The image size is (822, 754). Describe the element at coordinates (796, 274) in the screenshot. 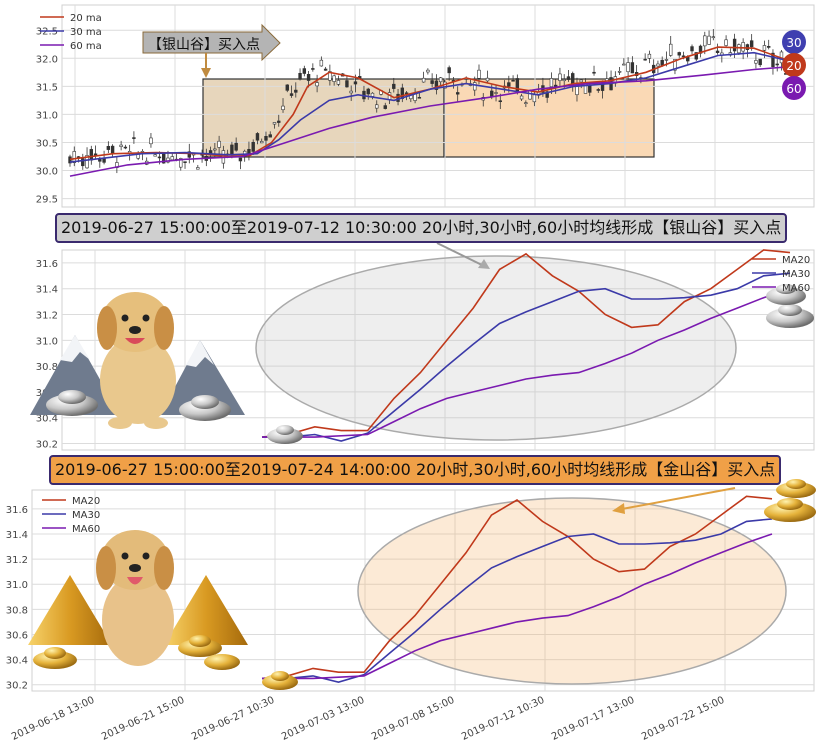

I see `legend-entry: MA30` at that location.